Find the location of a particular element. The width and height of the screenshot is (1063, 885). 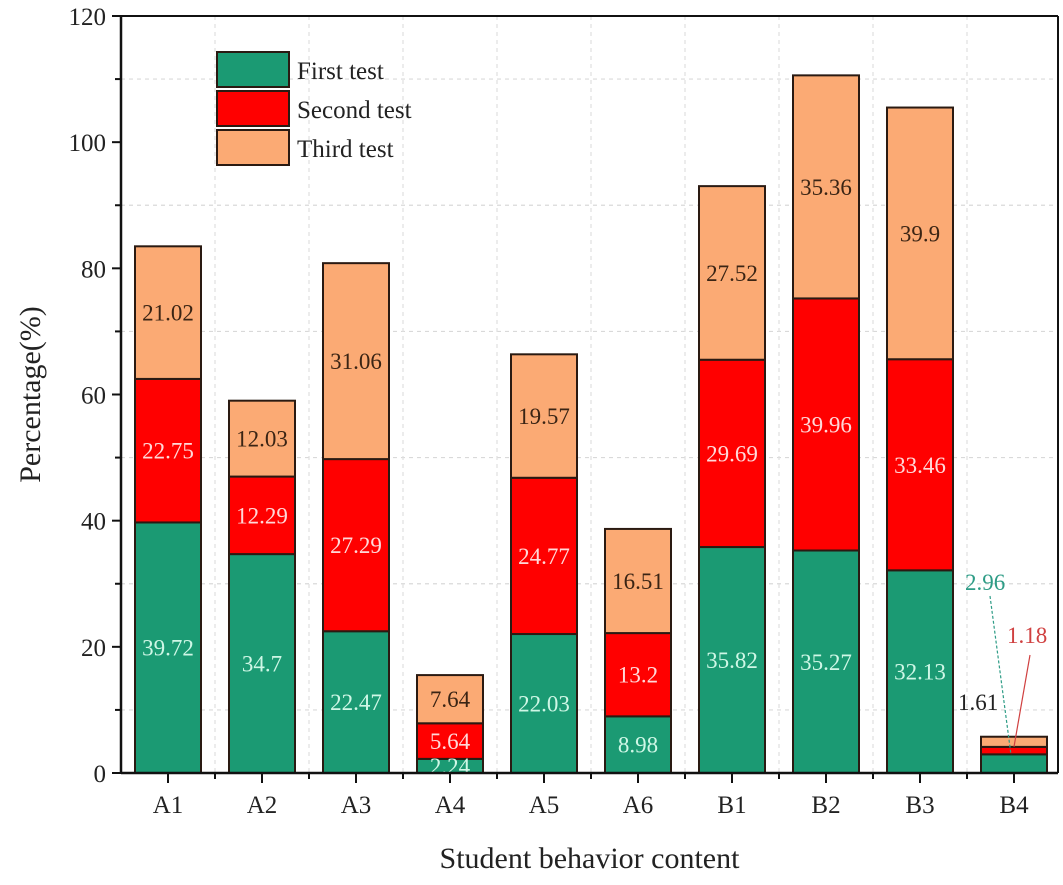

legend-label: Second test is located at coordinates (354, 110).